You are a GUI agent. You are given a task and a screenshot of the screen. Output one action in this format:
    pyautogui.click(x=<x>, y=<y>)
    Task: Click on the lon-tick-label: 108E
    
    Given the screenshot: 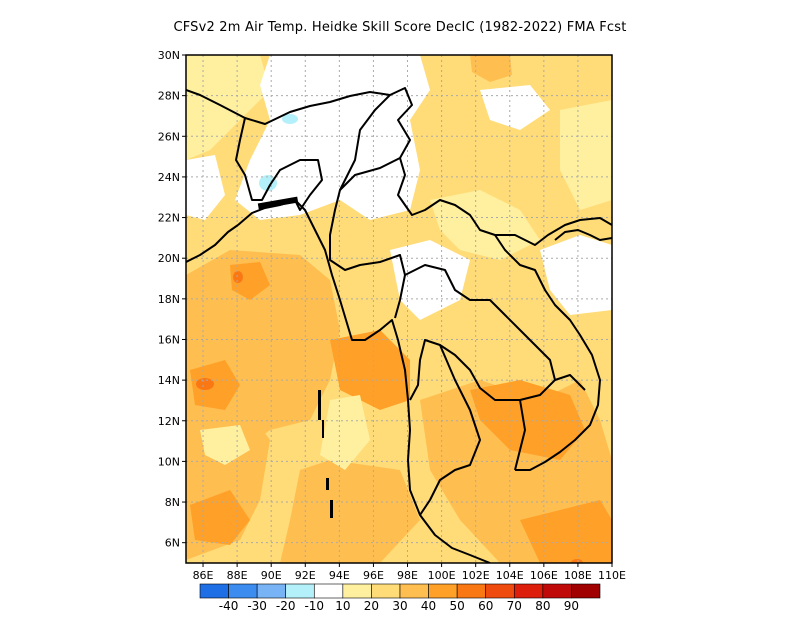 What is the action you would take?
    pyautogui.click(x=578, y=575)
    